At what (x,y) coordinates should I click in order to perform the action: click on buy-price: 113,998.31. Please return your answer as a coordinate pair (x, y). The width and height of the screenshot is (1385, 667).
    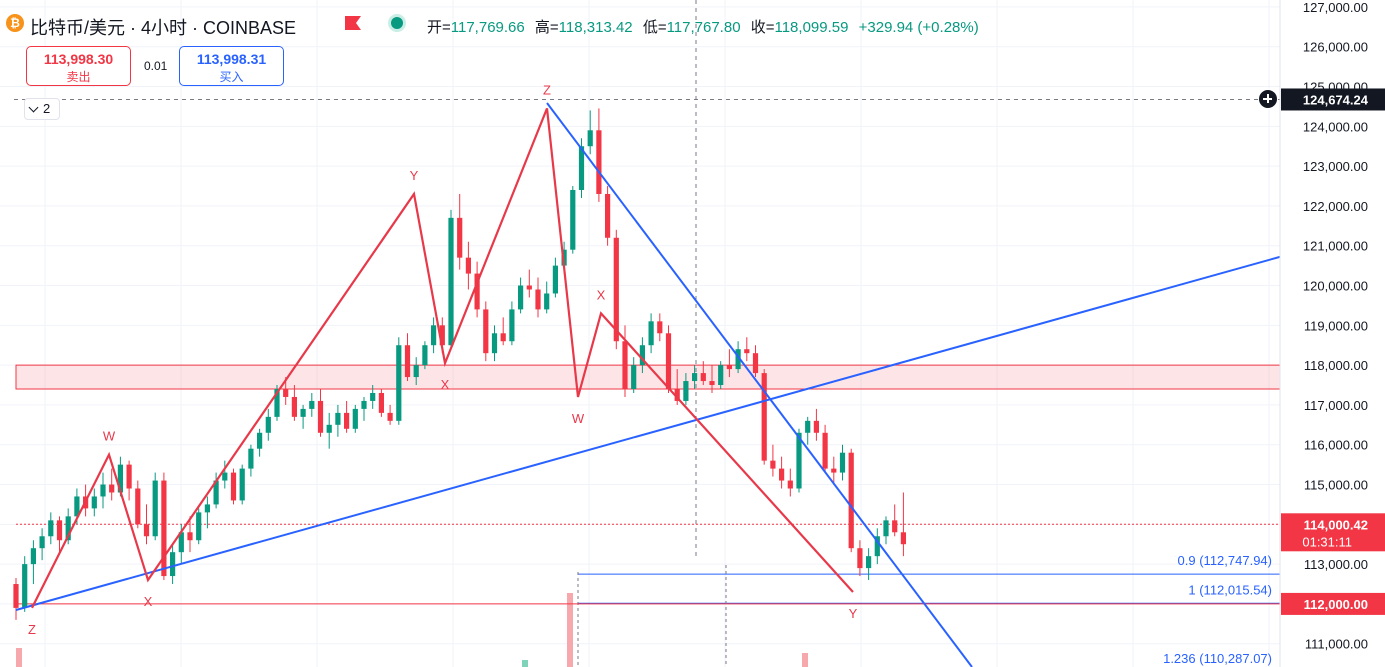
    Looking at the image, I should click on (231, 59).